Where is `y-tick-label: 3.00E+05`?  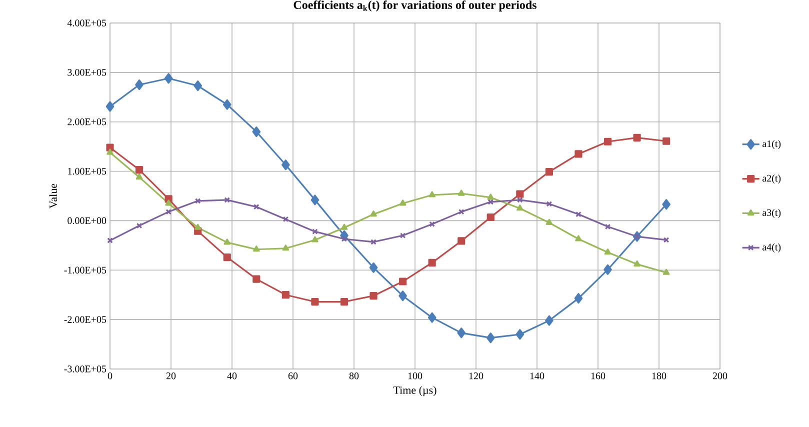 y-tick-label: 3.00E+05 is located at coordinates (87, 72).